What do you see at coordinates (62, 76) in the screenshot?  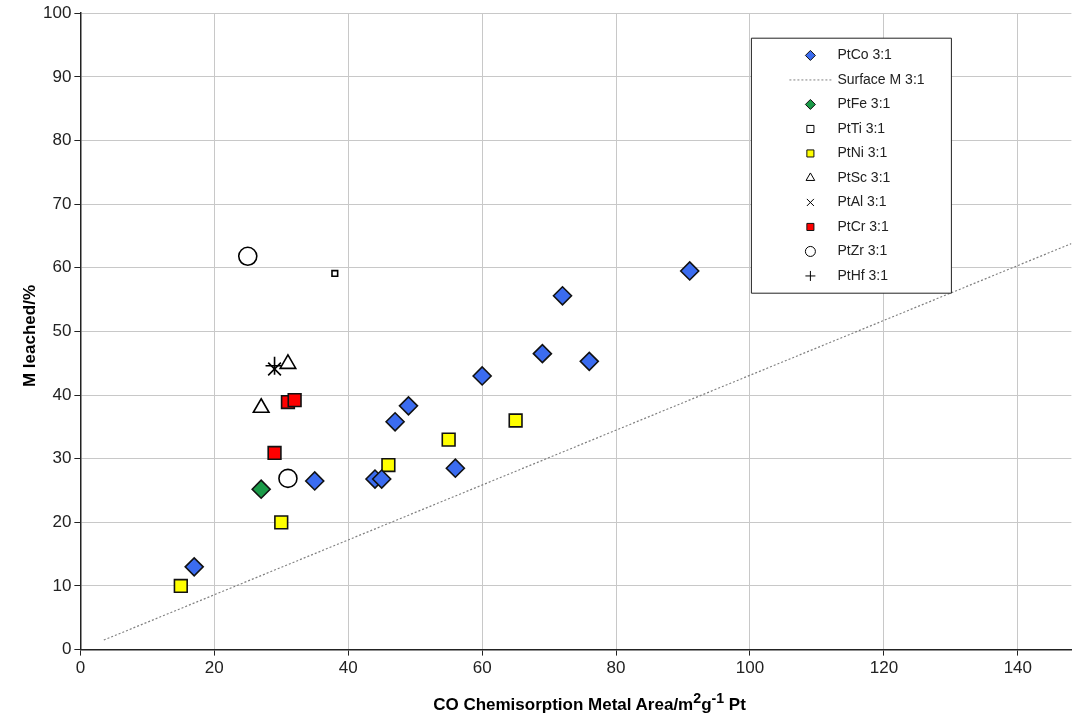 I see `y-tick-label: 90` at bounding box center [62, 76].